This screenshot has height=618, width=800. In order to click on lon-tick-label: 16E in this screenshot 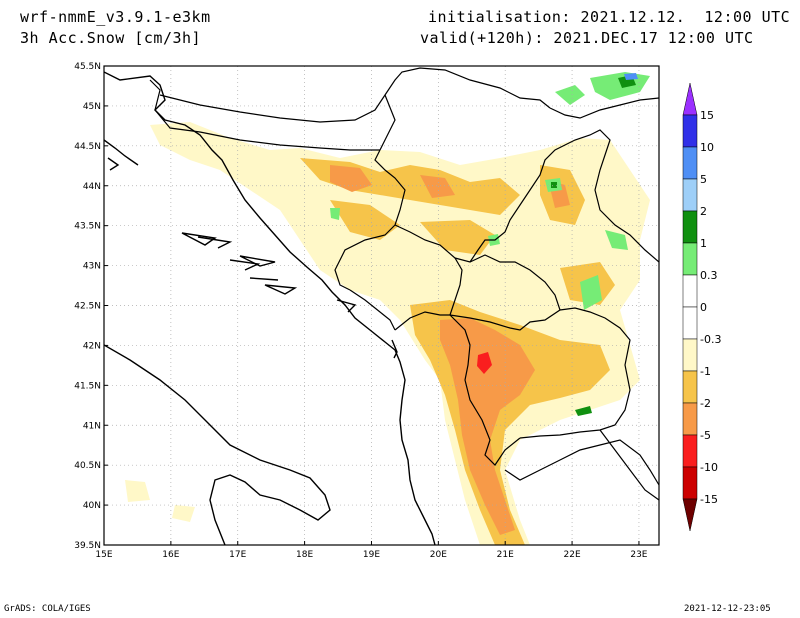, I will do `click(170, 555)`.